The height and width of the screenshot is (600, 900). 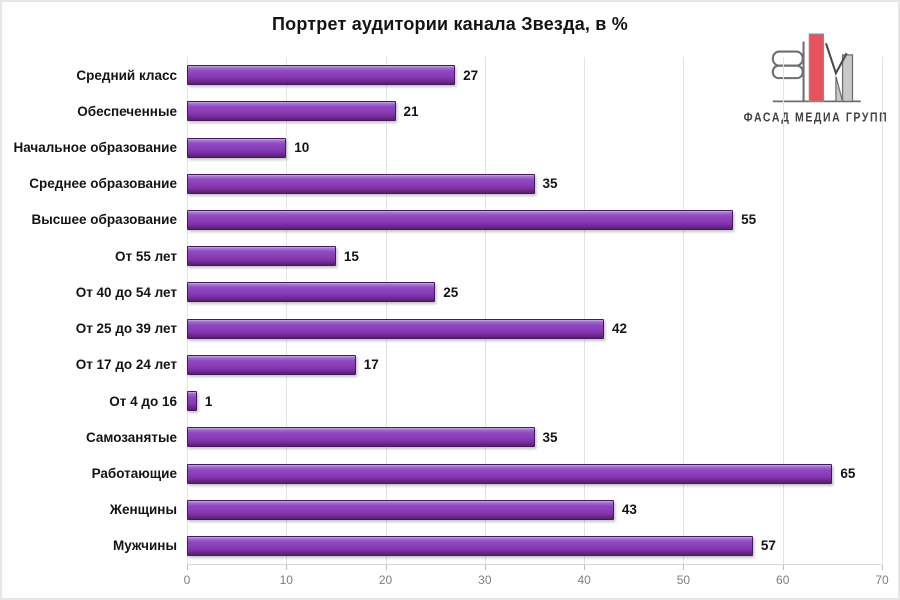 I want to click on category-label: От 17 до 24 лет, so click(x=126, y=365).